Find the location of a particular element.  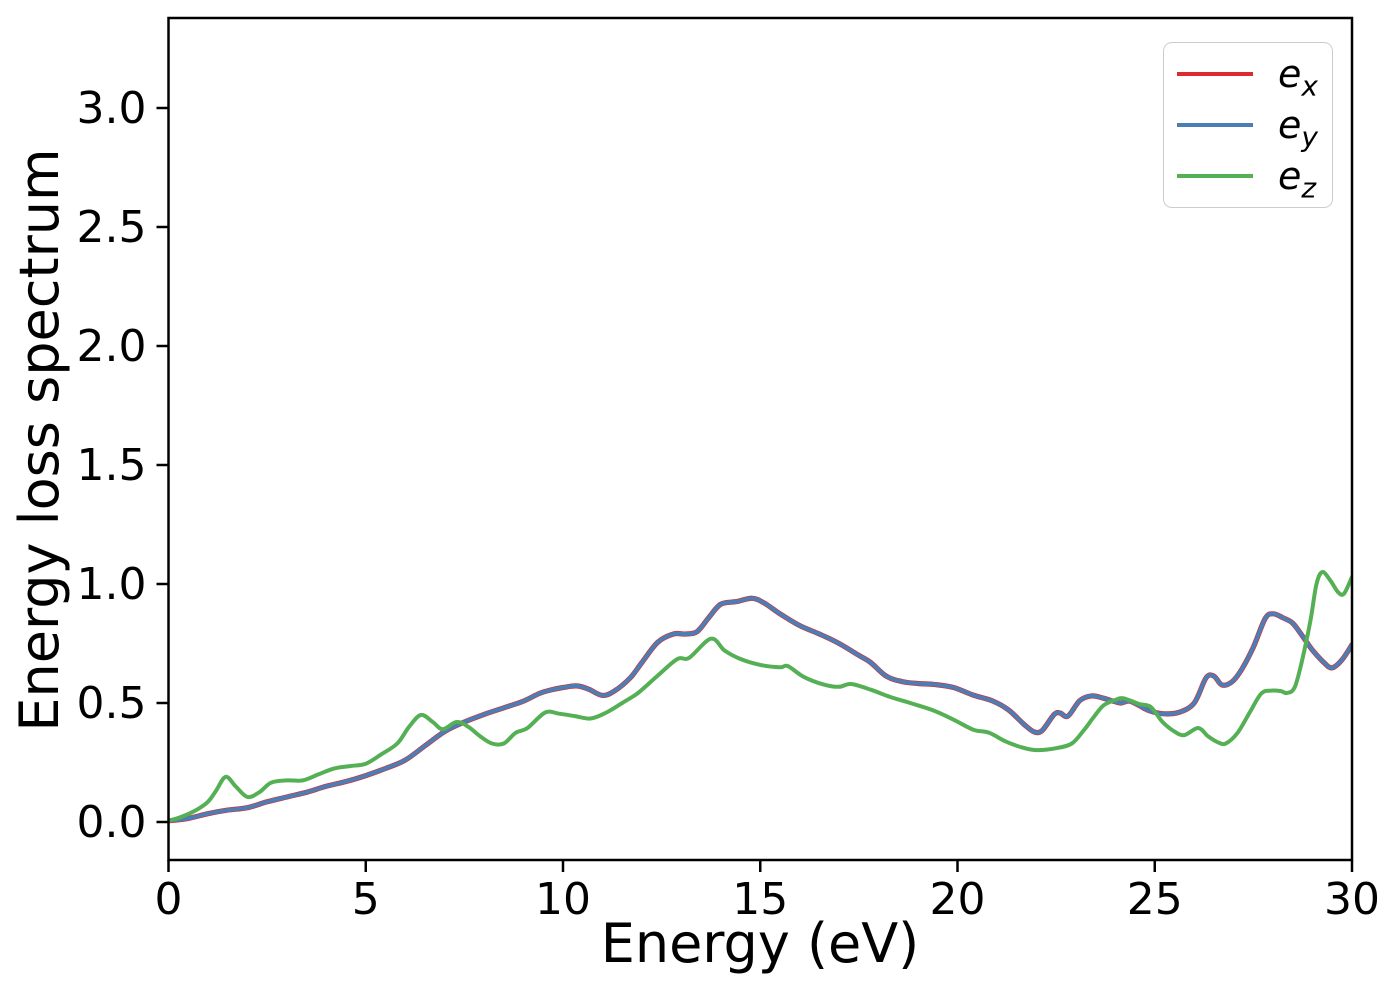

y-tick-label: 1.5 is located at coordinates (112, 465).